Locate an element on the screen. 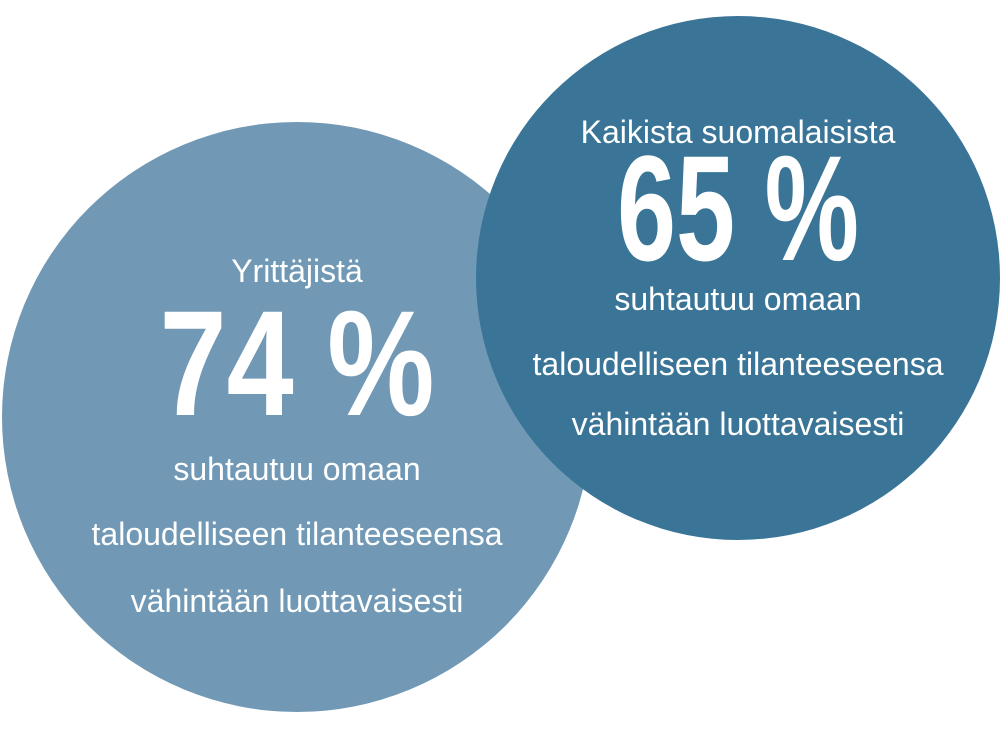 This screenshot has width=1000, height=731. lead-text: Kaikista suomalaisista is located at coordinates (738, 132).